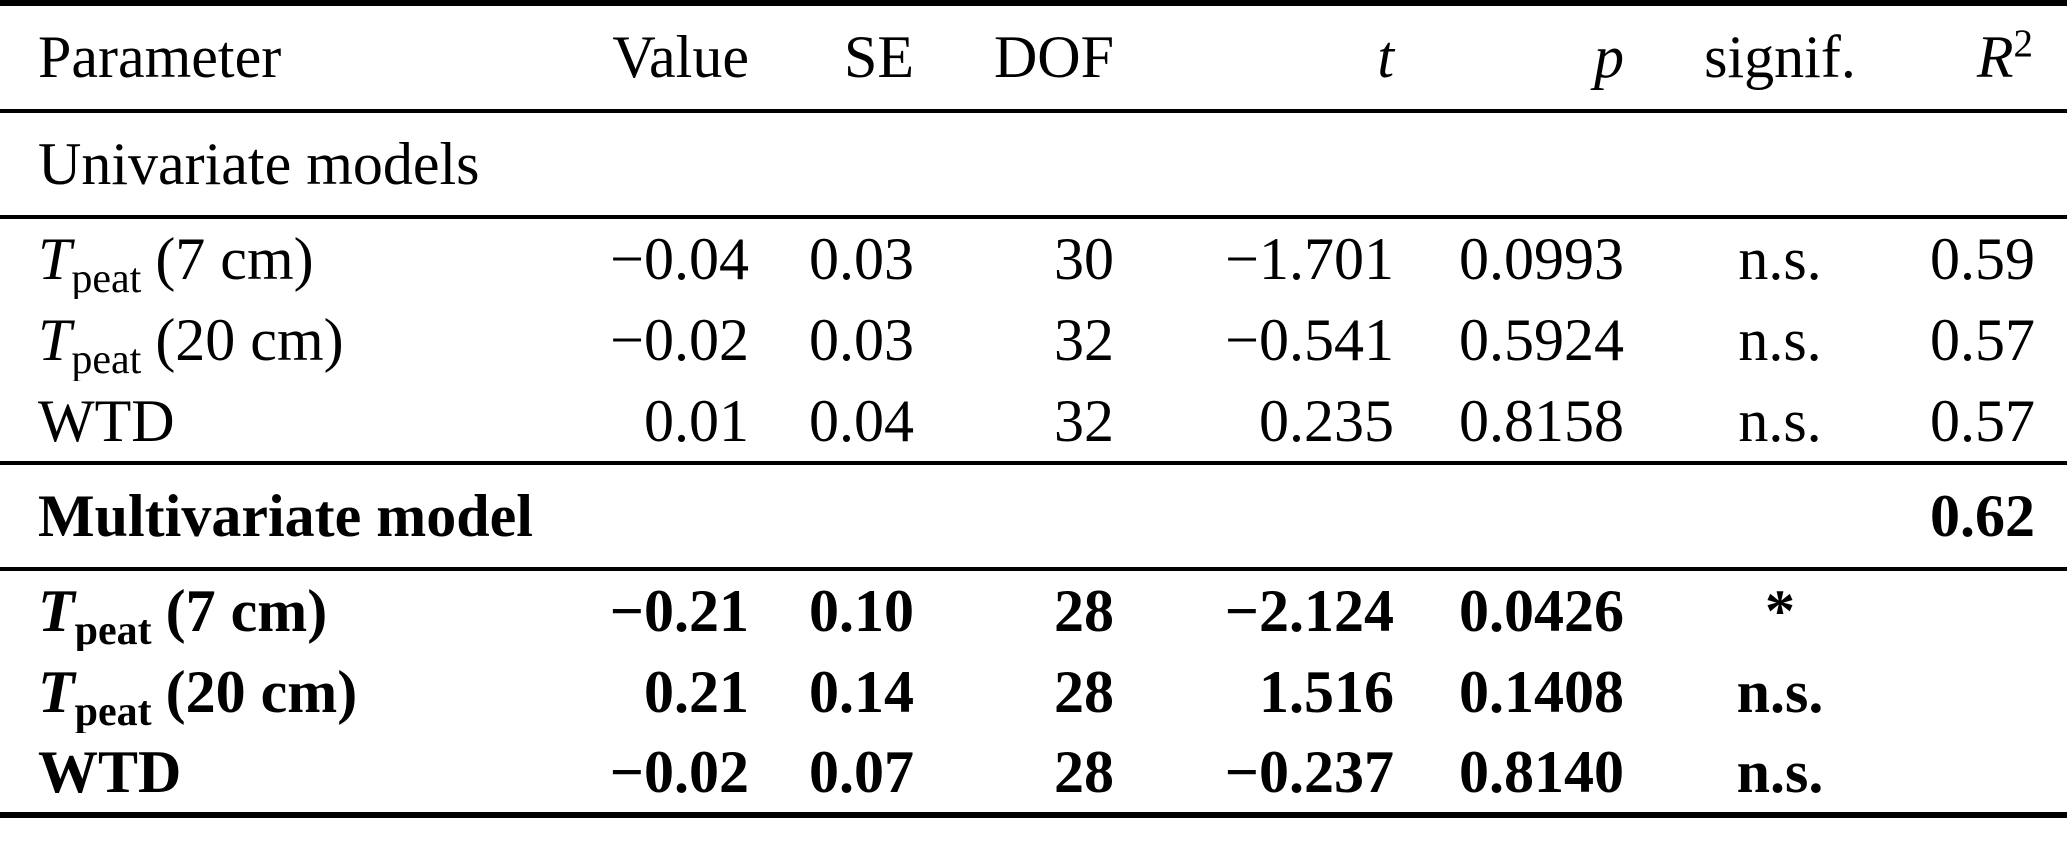  What do you see at coordinates (861, 772) in the screenshot?
I see `se-cell: 0.07` at bounding box center [861, 772].